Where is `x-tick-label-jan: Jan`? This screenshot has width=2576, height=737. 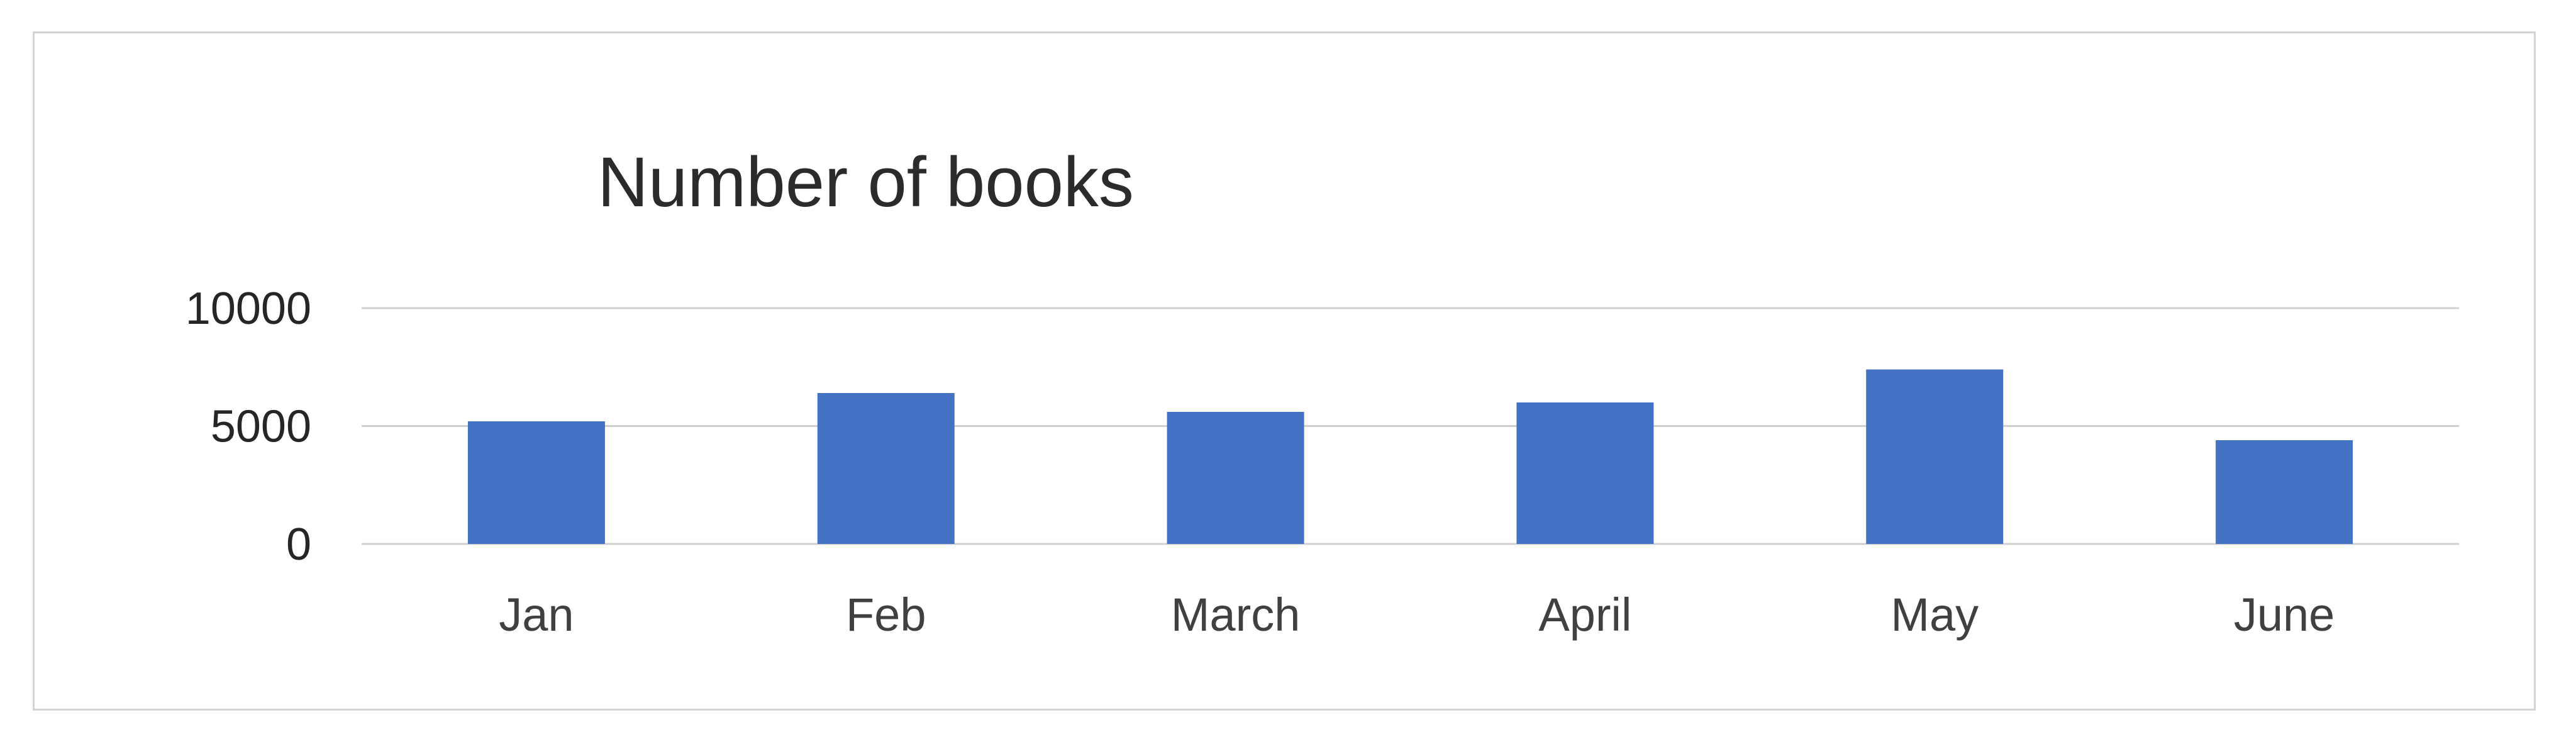 x-tick-label-jan: Jan is located at coordinates (536, 615).